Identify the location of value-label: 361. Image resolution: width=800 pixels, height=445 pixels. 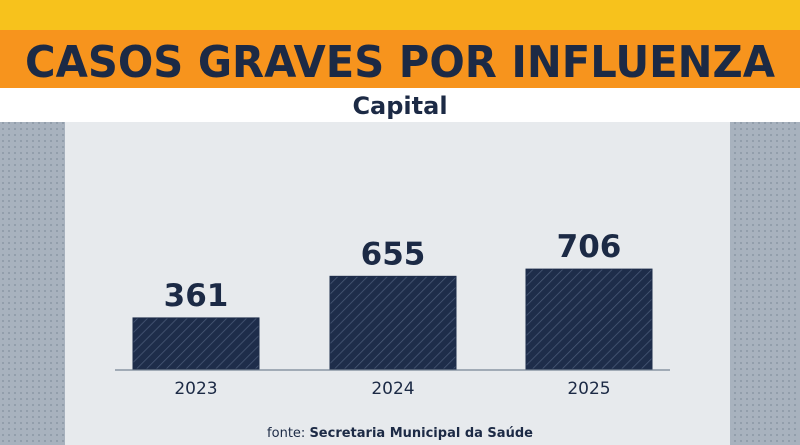
(196, 296).